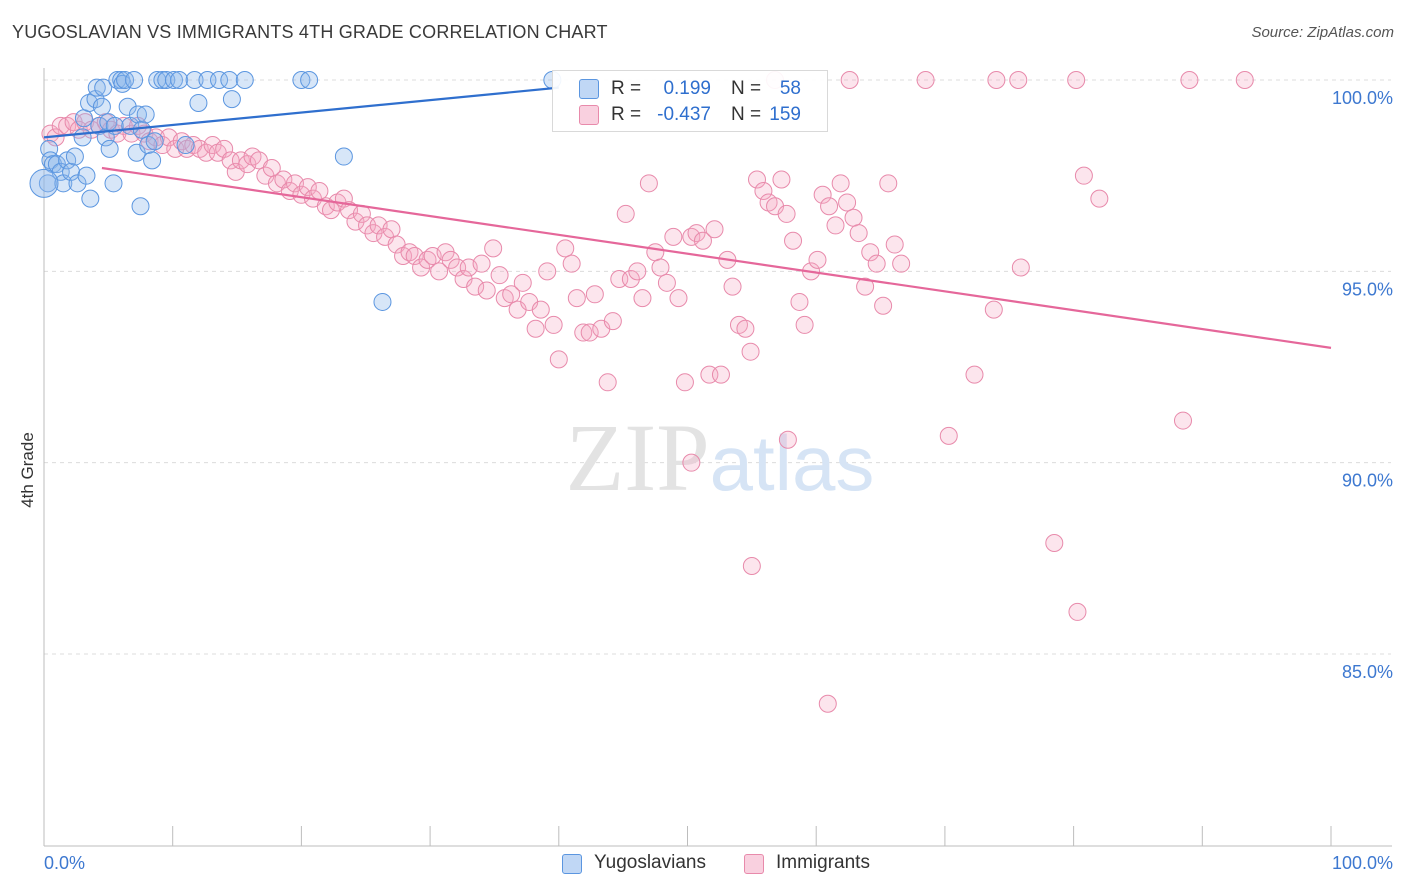  What do you see at coordinates (27, 470) in the screenshot?
I see `y-axis-label: 4th Grade` at bounding box center [27, 470].